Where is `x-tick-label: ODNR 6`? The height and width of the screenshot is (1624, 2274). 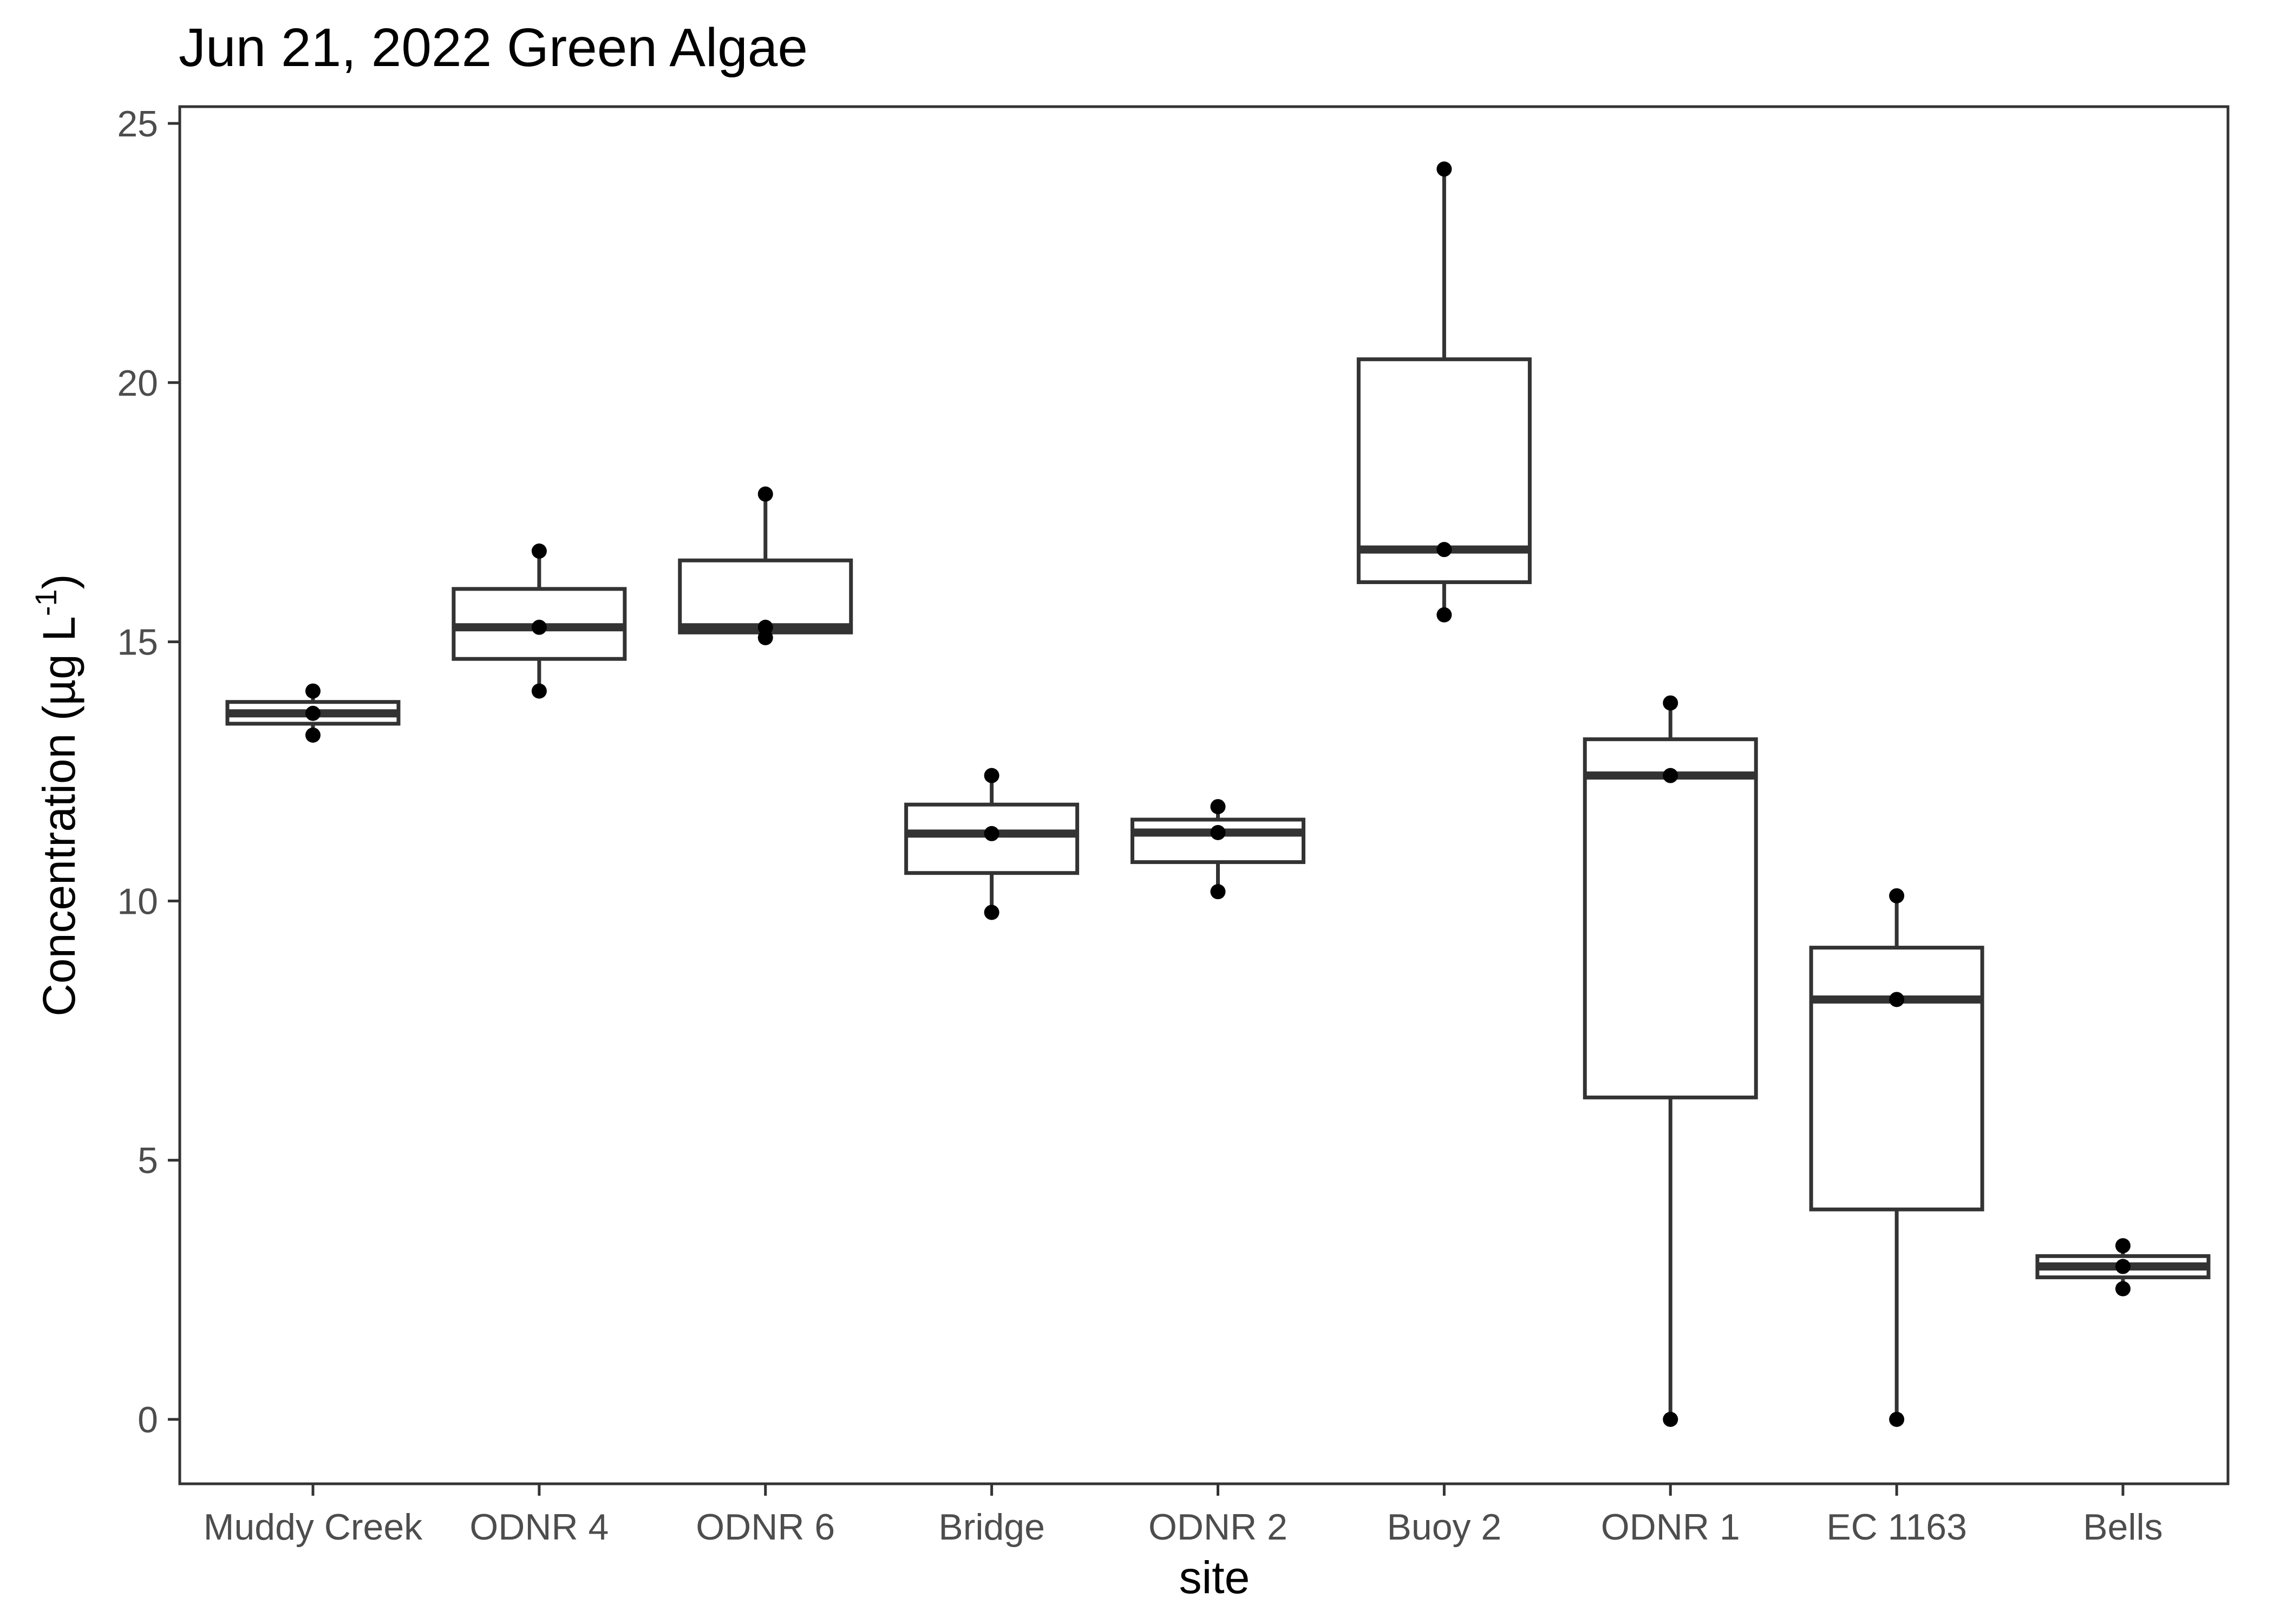
x-tick-label: ODNR 6 is located at coordinates (766, 1527).